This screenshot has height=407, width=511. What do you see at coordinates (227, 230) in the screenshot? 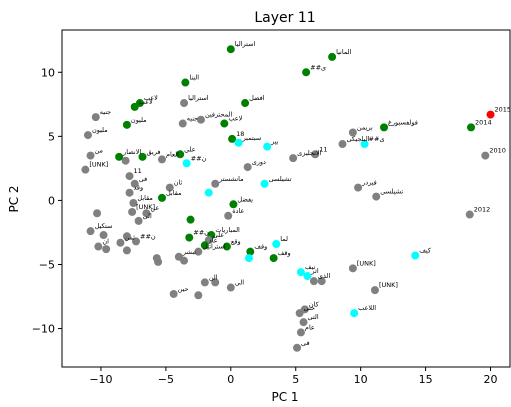
I see `point-label: المباریات` at bounding box center [227, 230].